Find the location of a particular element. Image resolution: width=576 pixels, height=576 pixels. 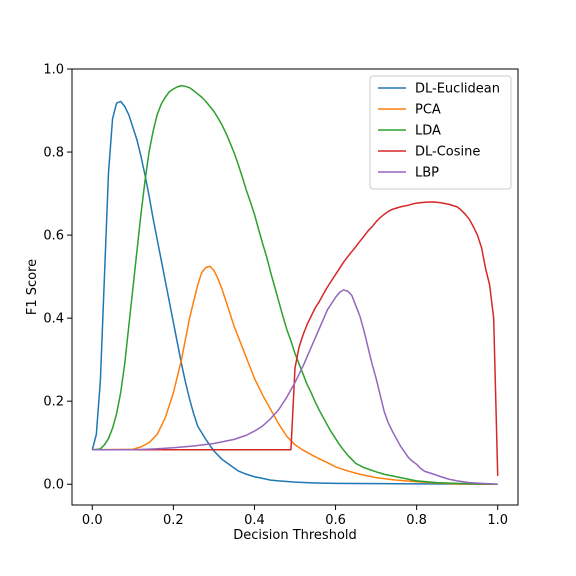

legend-label-dl-cosine: DL-Cosine is located at coordinates (447, 152).